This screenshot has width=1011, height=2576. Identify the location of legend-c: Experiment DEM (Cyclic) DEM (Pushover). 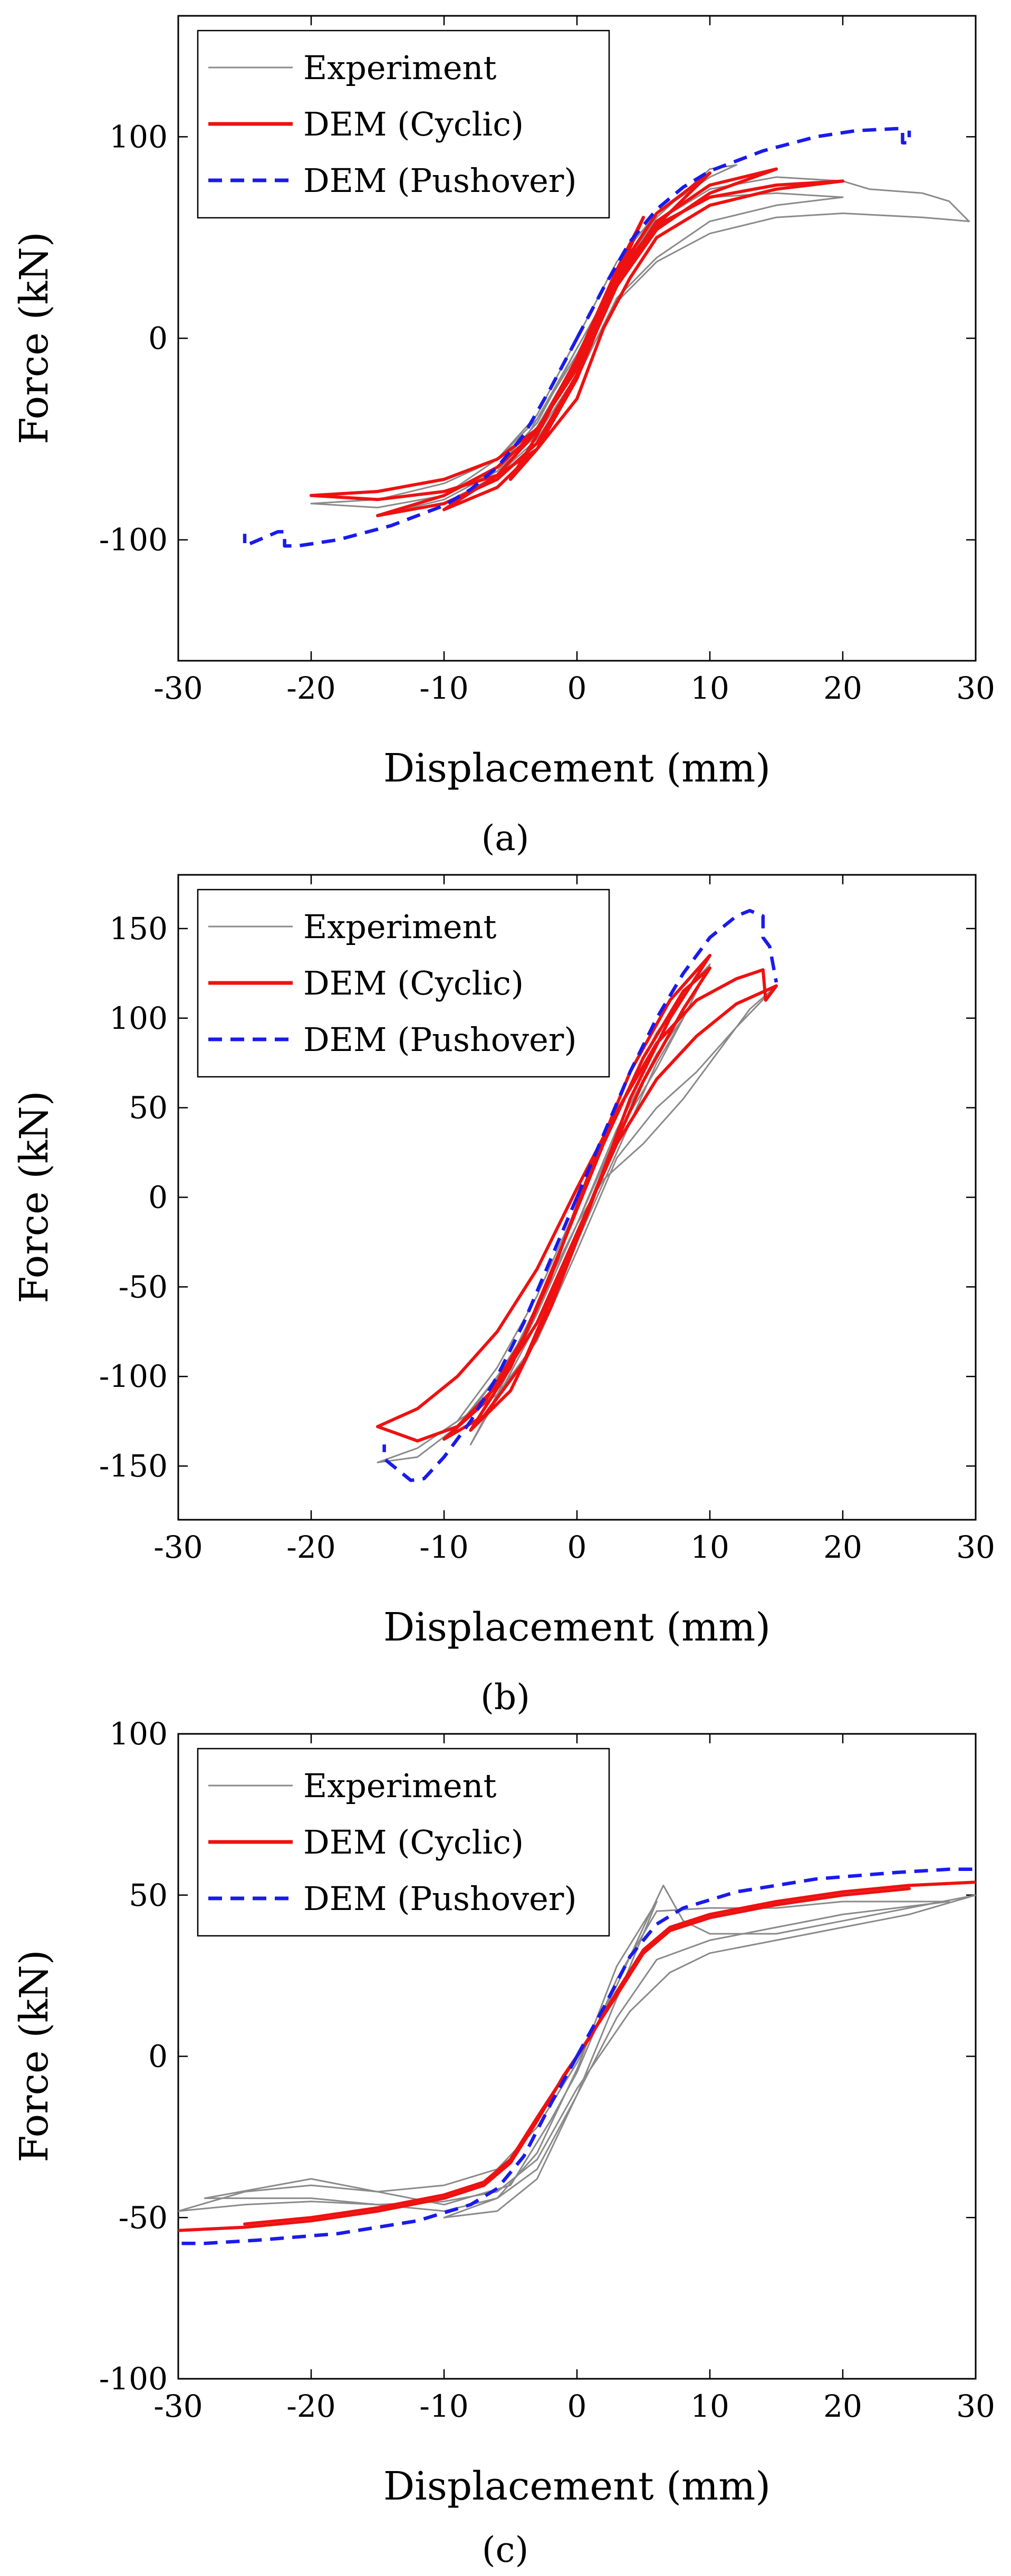
(403, 1842).